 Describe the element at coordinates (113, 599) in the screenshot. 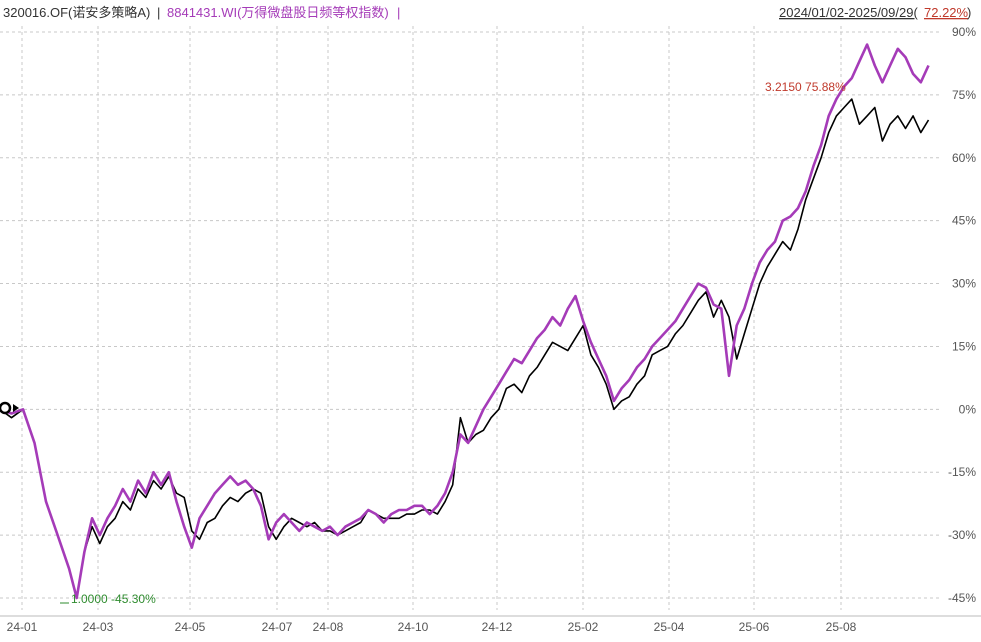

I see `low-point-label: 1.0000 -45.30%` at that location.